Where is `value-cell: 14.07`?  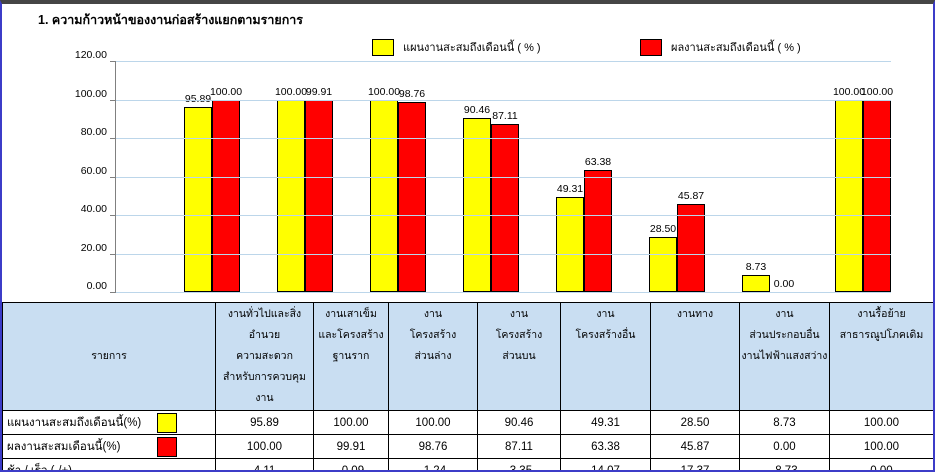 value-cell: 14.07 is located at coordinates (605, 464).